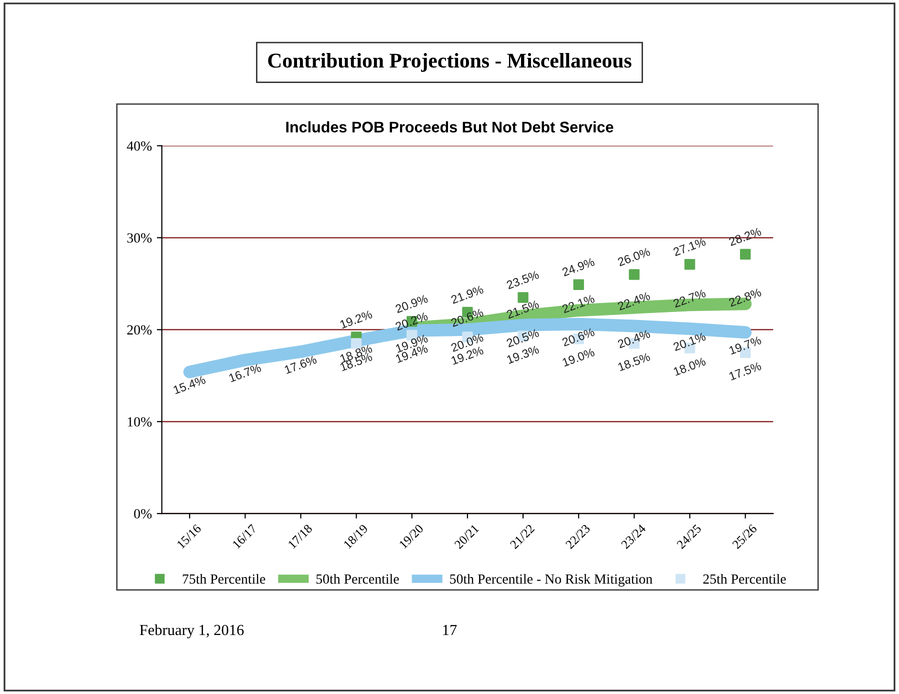  Describe the element at coordinates (450, 62) in the screenshot. I see `chart-title: Contribution Projections - Miscellaneous` at that location.